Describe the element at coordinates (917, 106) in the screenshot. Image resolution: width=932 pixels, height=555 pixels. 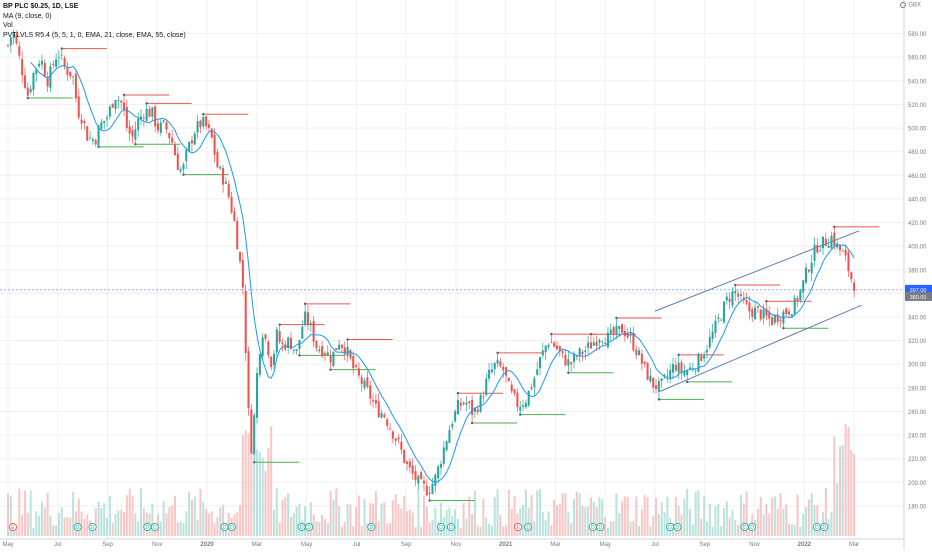
I see `y-tick-label: 520.00` at that location.